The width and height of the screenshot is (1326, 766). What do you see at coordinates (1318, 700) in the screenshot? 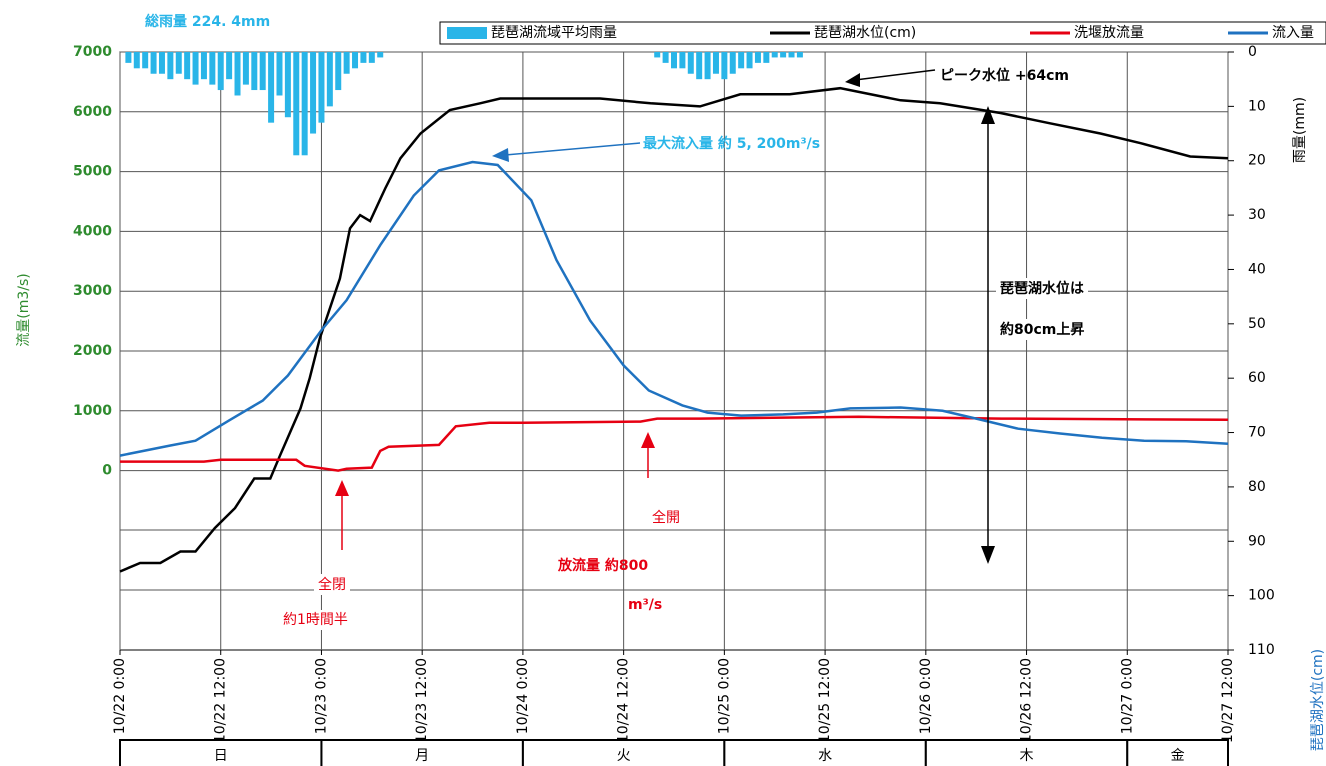
I see `y3-axis-label: 琵琶湖水位(cm)` at bounding box center [1318, 700].